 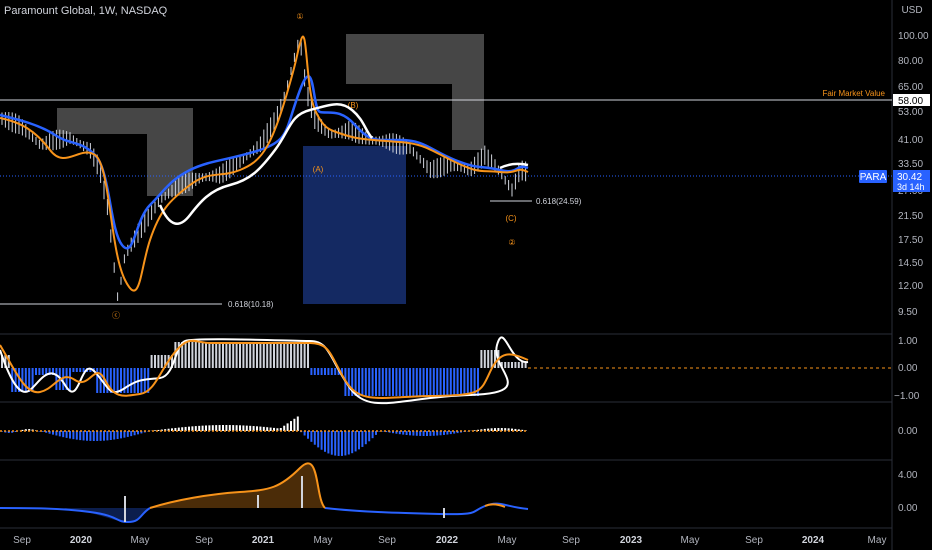 I want to click on ticker-symbol: PARA, so click(x=873, y=177).